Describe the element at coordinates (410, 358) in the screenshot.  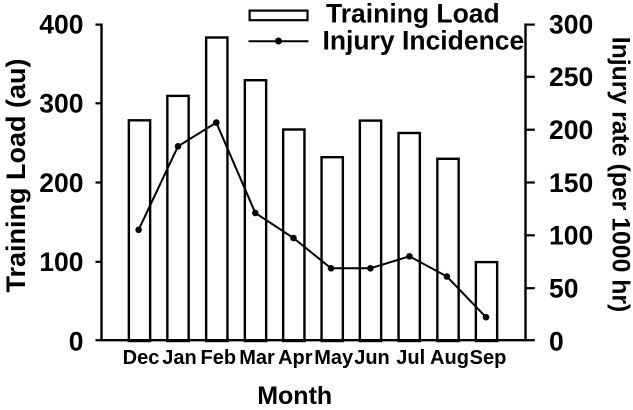
I see `svg-text: Jul` at that location.